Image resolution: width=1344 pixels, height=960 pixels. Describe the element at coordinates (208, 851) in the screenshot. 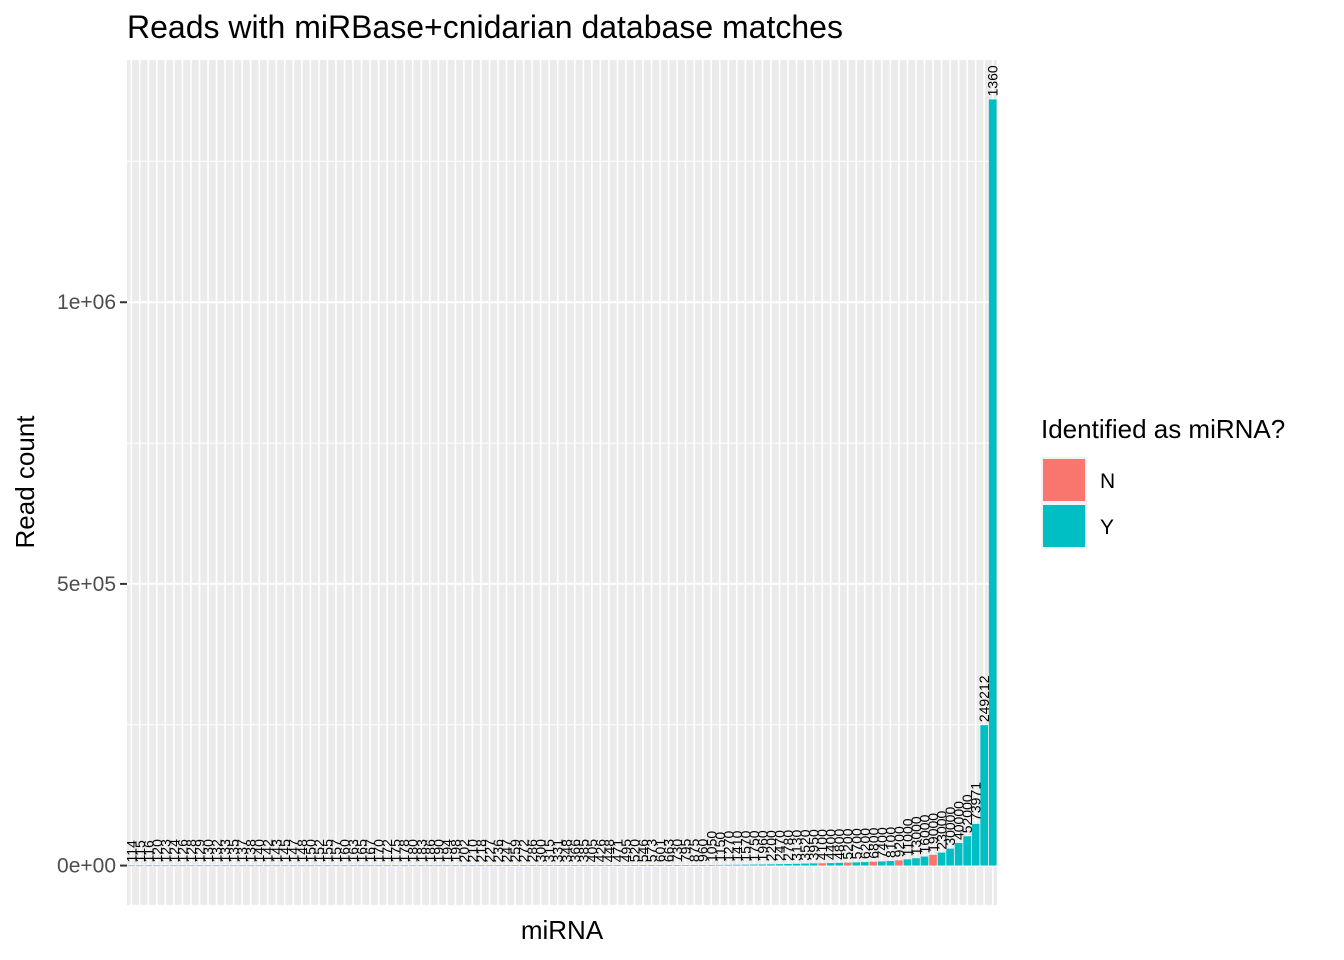

I see `bar-label: 130` at that location.